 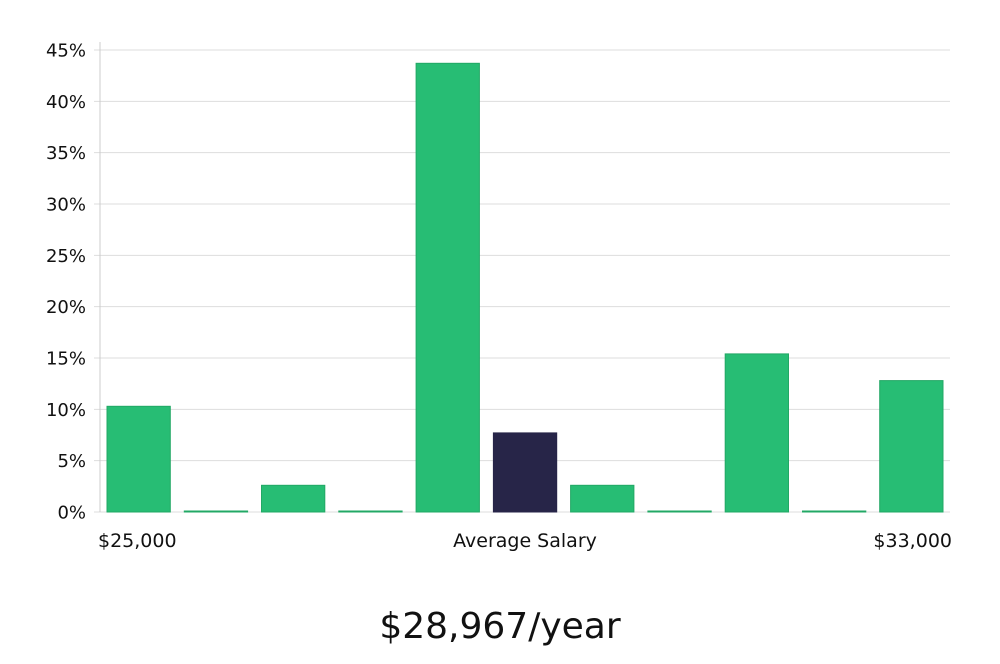 I want to click on x-axis-label-min: $25,000, so click(x=137, y=541).